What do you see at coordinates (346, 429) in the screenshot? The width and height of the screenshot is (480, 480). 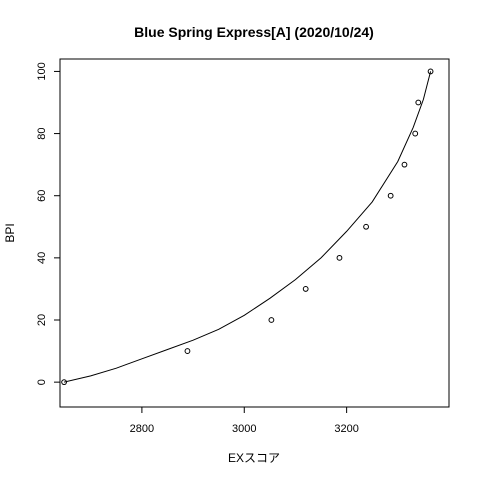 I see `x-tick-label: 3200` at bounding box center [346, 429].